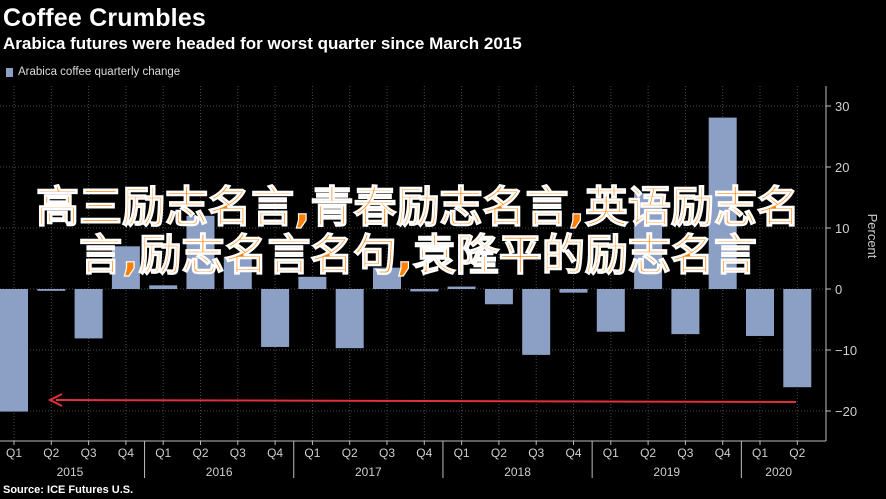  I want to click on x-year-label: 2016, so click(219, 472).